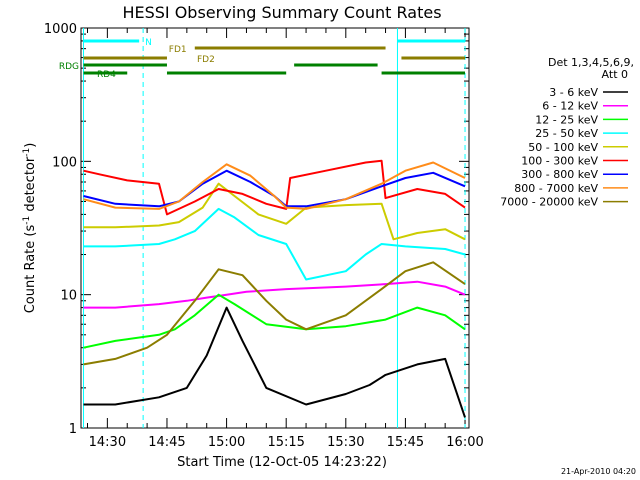 Image resolution: width=640 pixels, height=480 pixels. I want to click on status-bar-label: RD4, so click(106, 75).